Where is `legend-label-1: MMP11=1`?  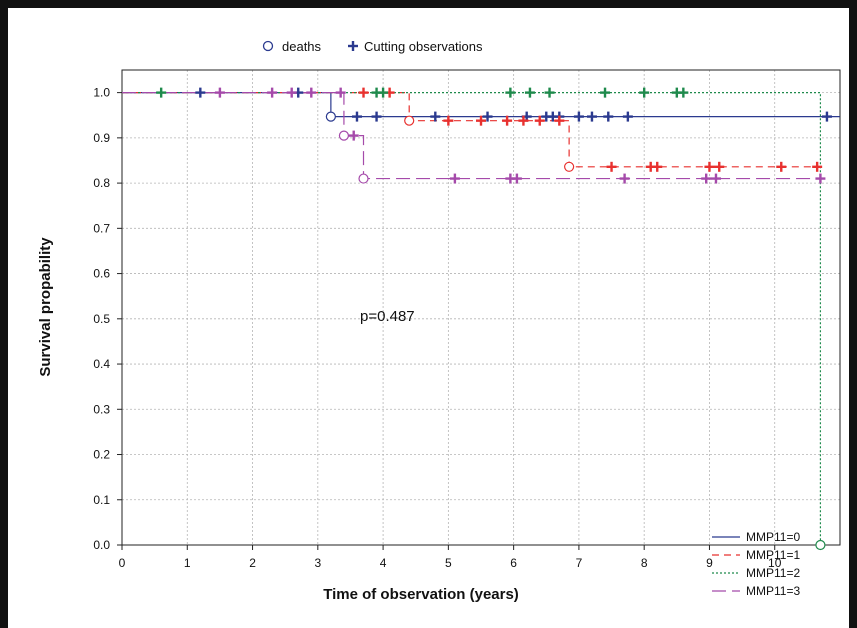
legend-label-1: MMP11=1 is located at coordinates (773, 555).